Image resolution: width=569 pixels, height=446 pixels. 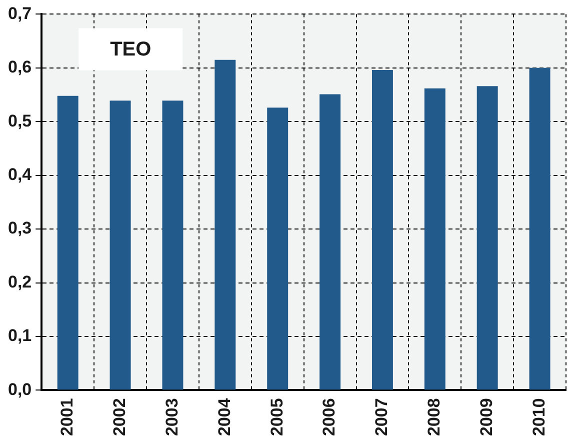 What do you see at coordinates (20, 120) in the screenshot?
I see `y-tick-label: 0,5` at bounding box center [20, 120].